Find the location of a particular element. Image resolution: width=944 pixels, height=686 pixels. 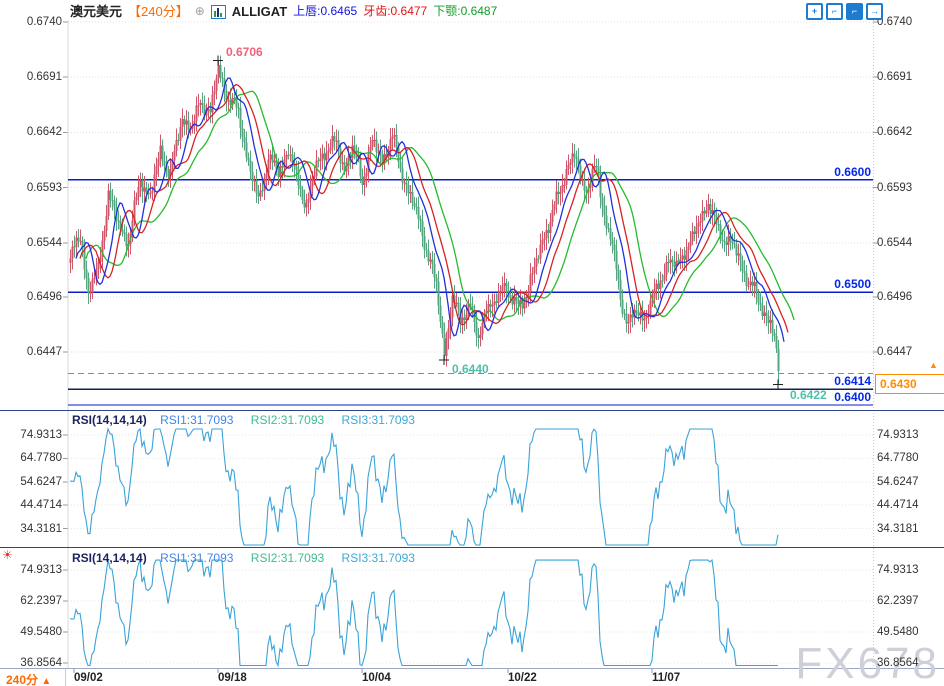

expand-circle-icon: ⊕ is located at coordinates (199, 11).